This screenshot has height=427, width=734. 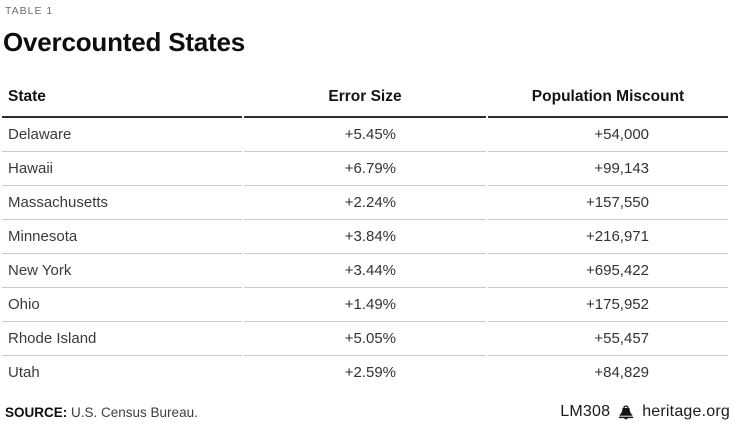 I want to click on liberty-bell-icon, so click(x=626, y=412).